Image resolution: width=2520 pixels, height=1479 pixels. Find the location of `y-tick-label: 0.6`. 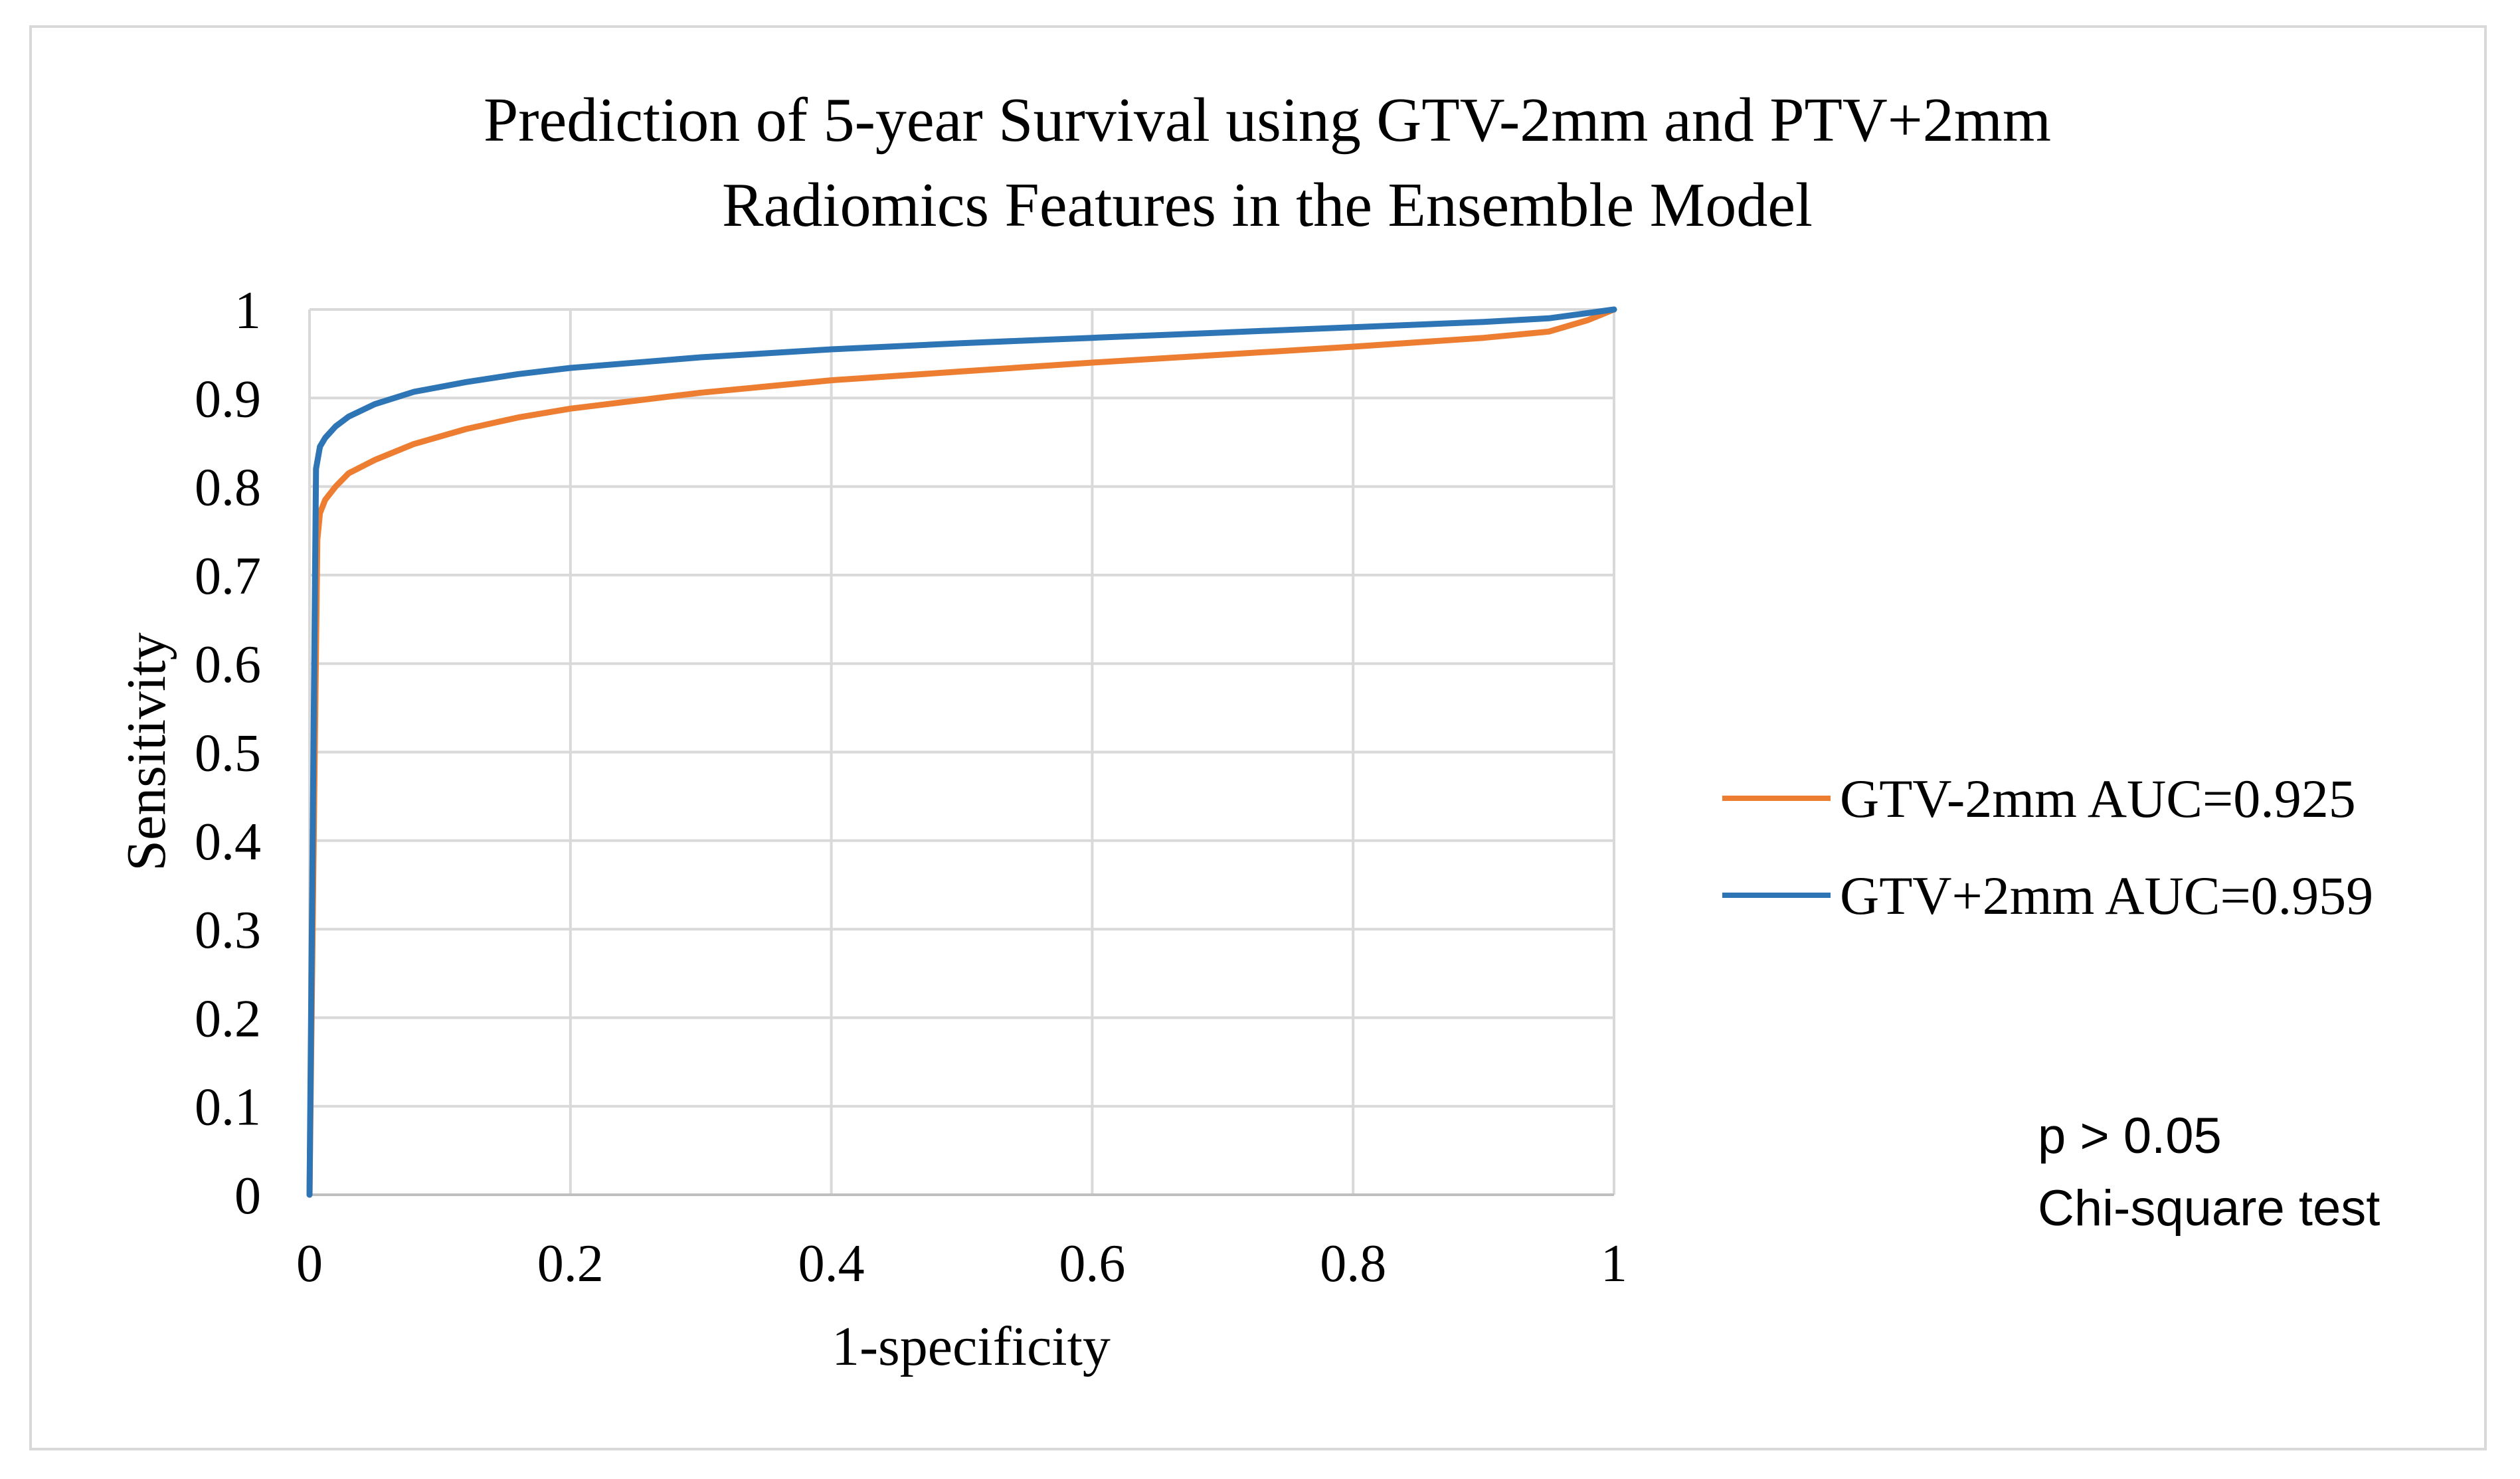

y-tick-label: 0.6 is located at coordinates (228, 665).